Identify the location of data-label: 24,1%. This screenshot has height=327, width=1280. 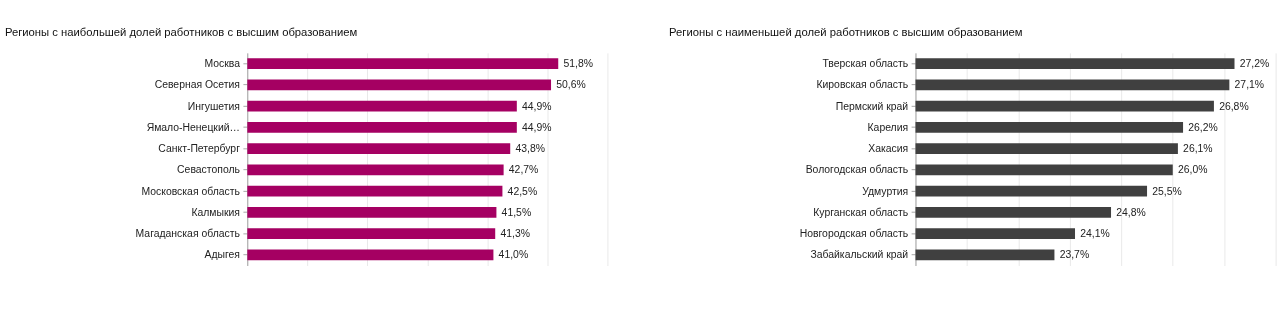
(1095, 234).